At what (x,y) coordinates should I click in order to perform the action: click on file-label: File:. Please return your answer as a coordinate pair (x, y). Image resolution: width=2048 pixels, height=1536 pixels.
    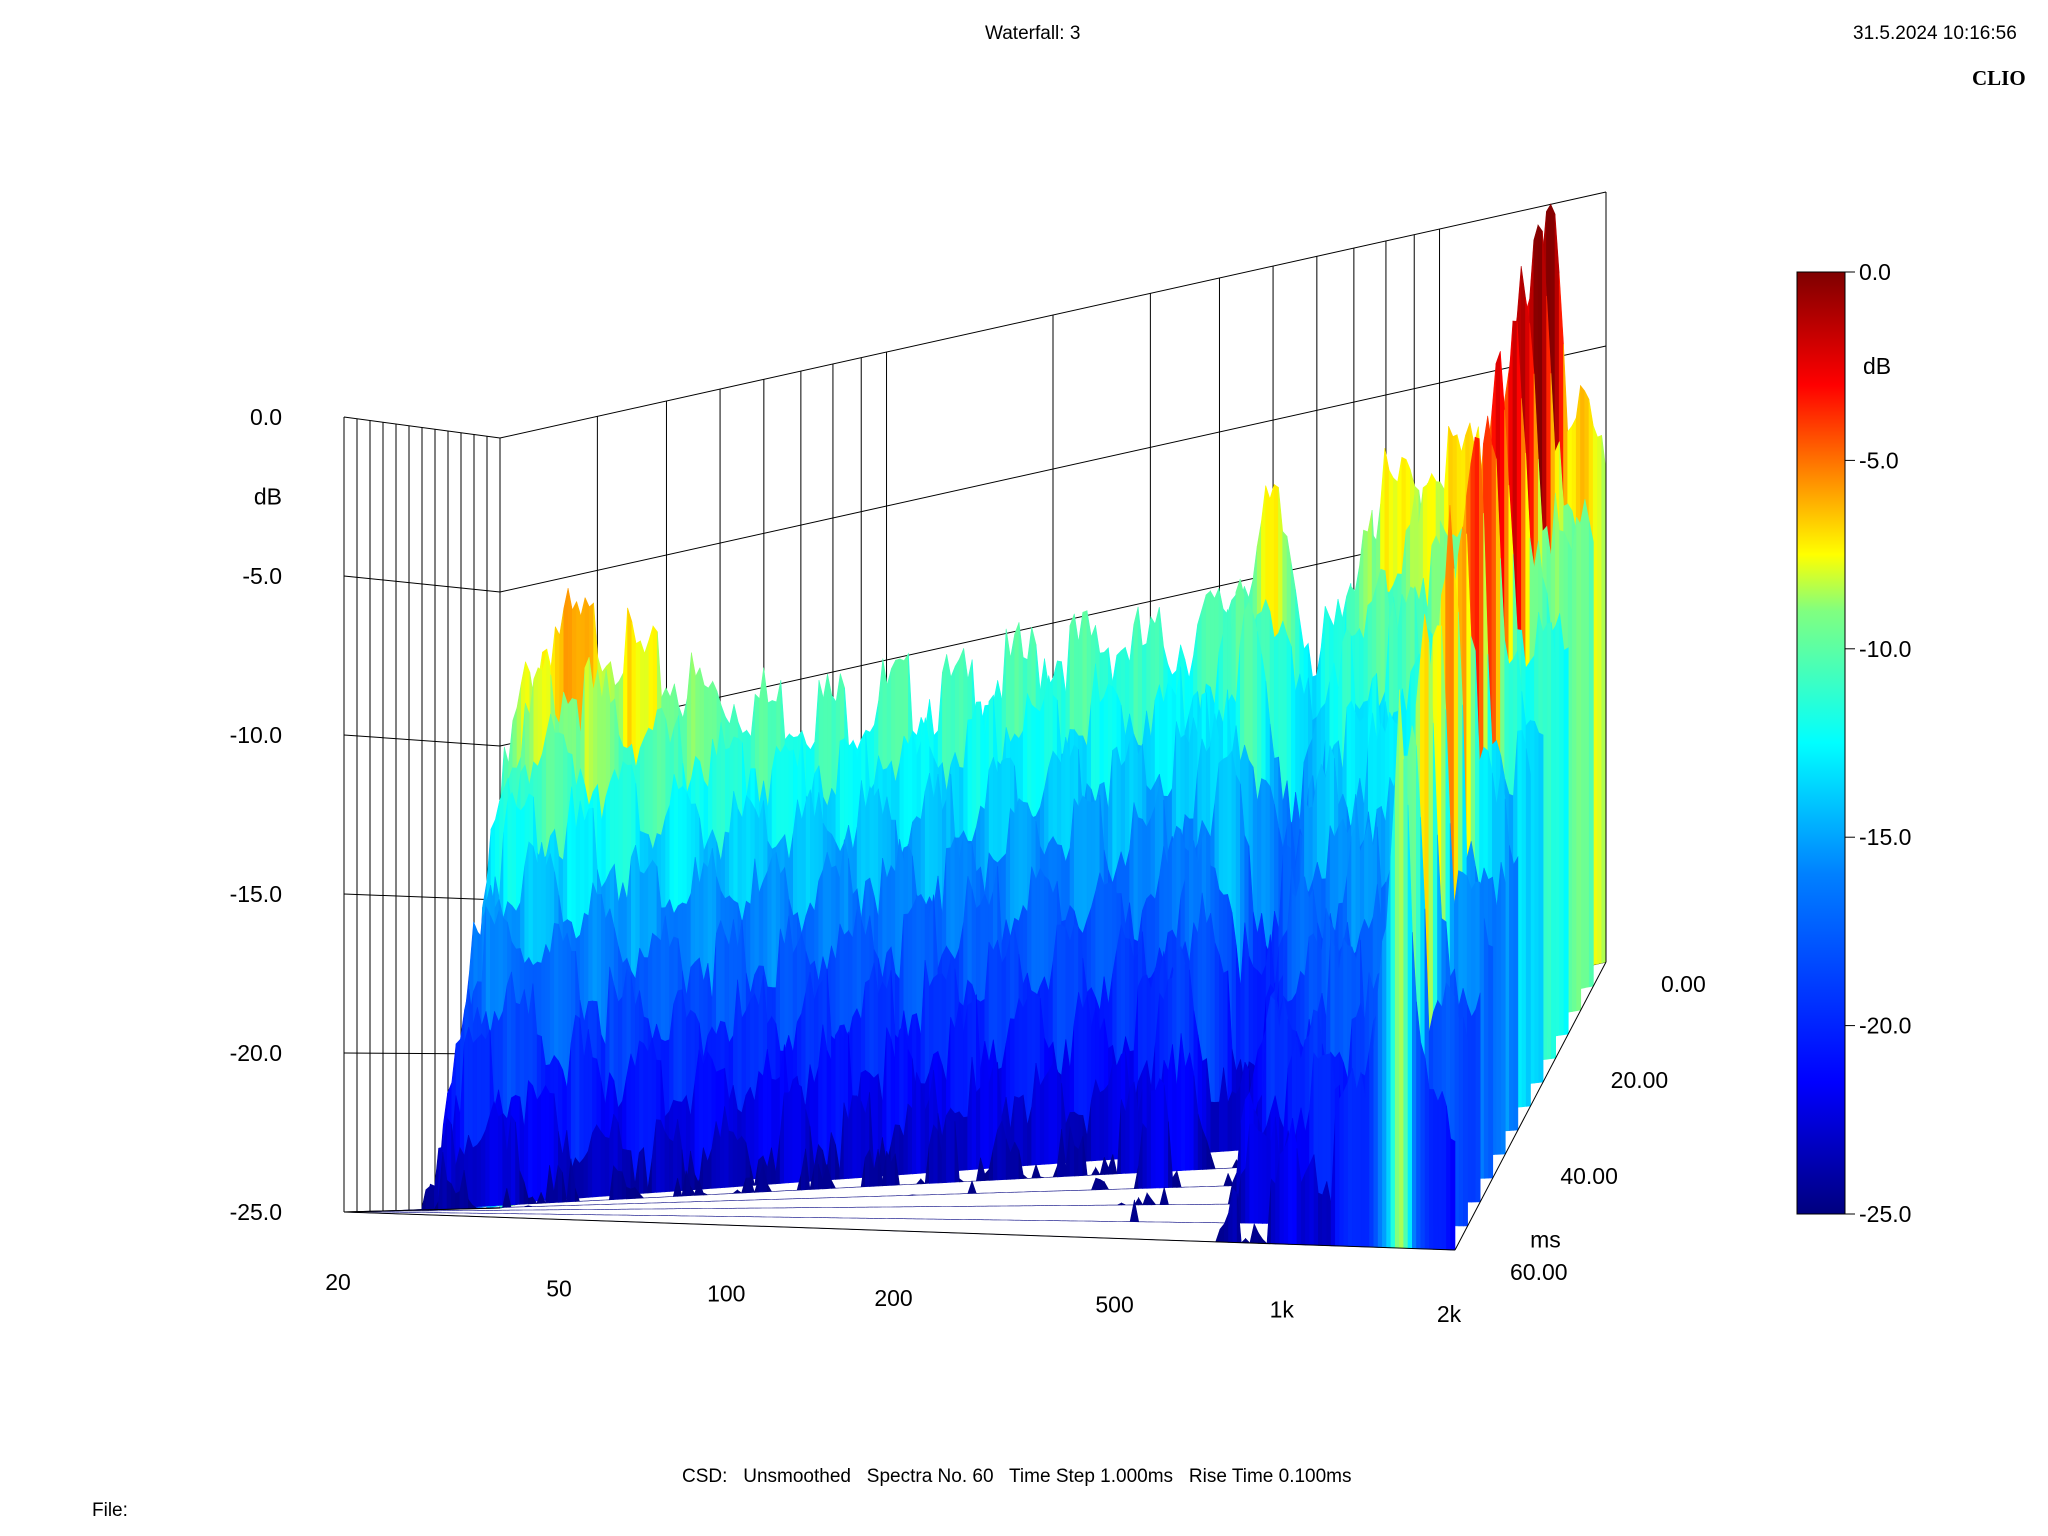
    Looking at the image, I should click on (110, 1510).